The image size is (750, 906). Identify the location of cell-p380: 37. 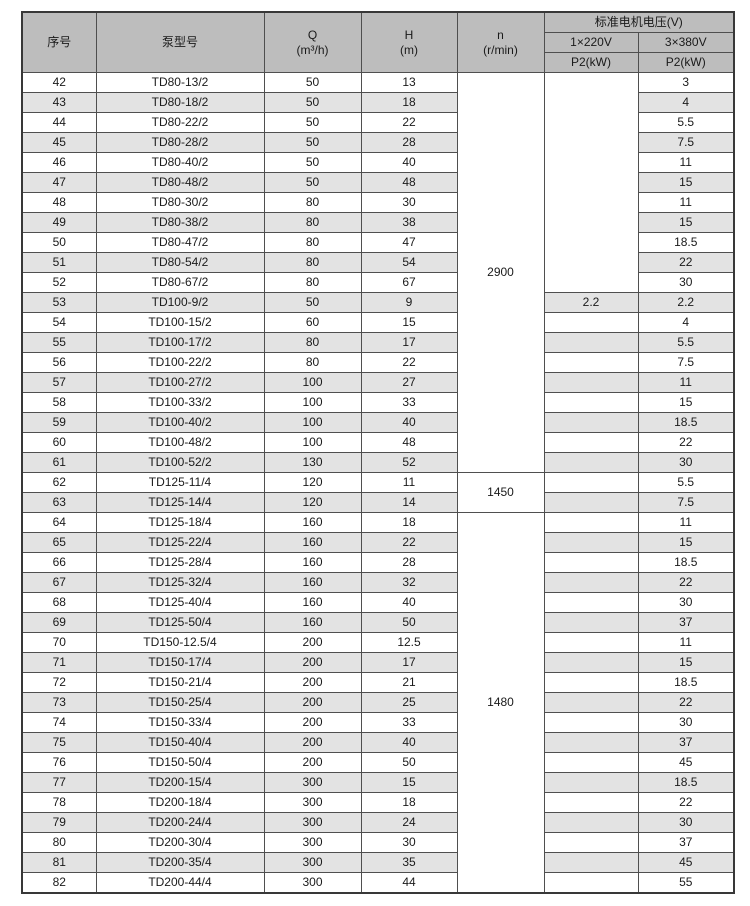
(686, 622).